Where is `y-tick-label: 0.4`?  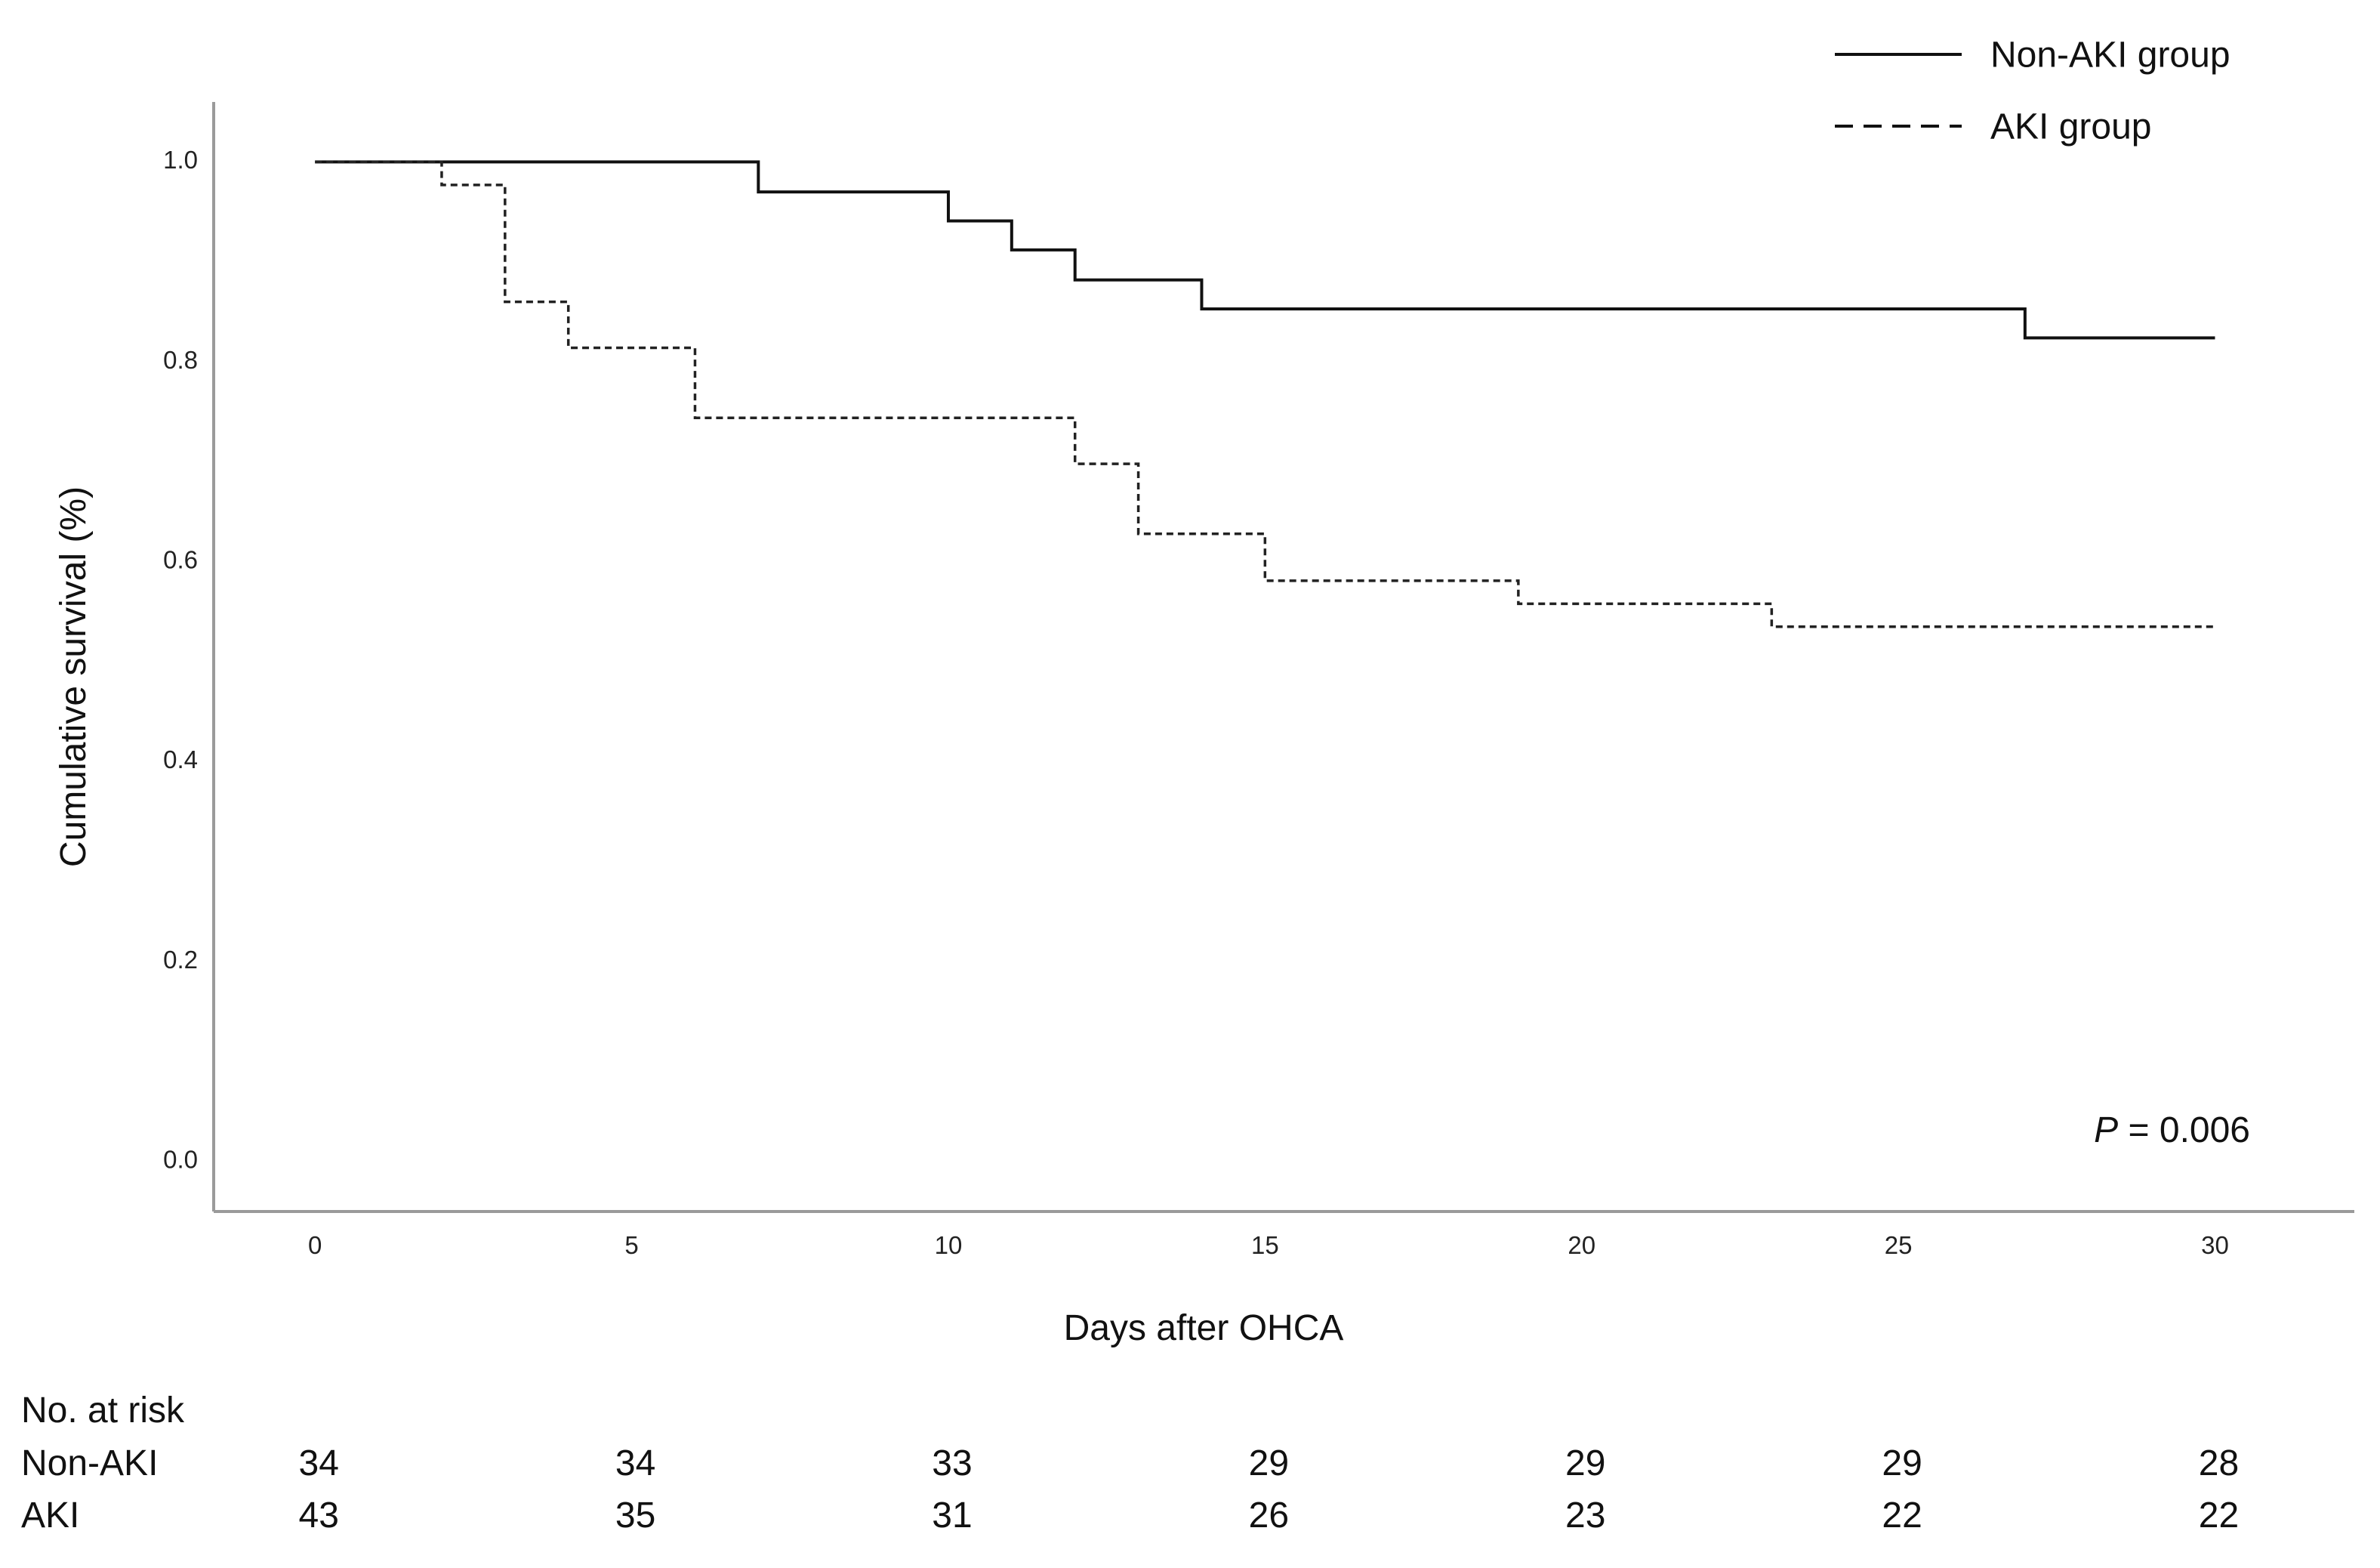
y-tick-label: 0.4 is located at coordinates (180, 759).